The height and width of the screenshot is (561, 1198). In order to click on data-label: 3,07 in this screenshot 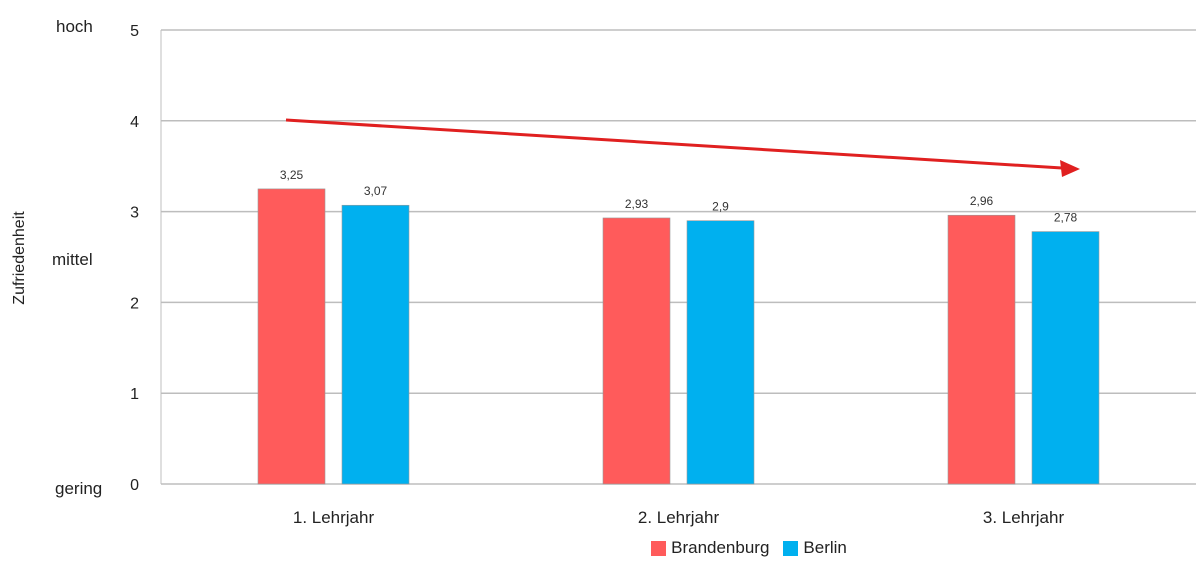, I will do `click(376, 191)`.